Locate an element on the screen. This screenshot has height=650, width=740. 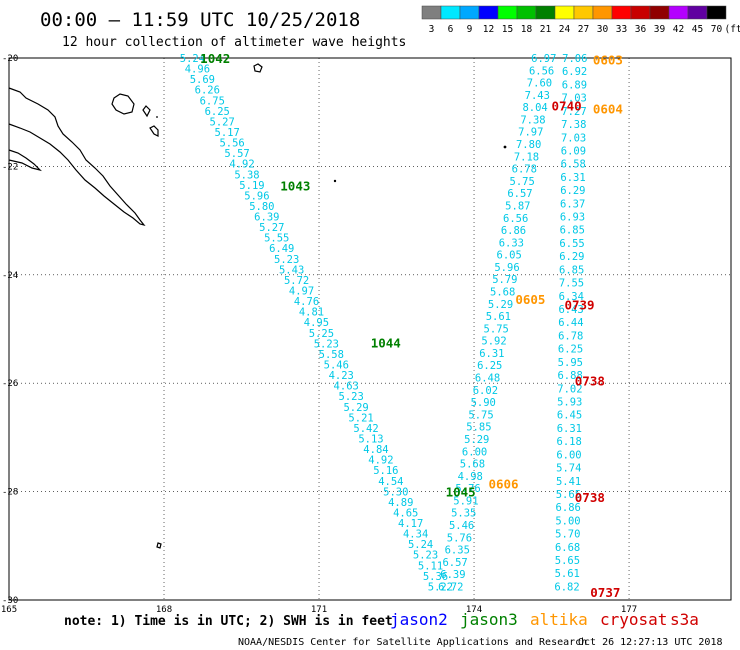
swh-value: 5.38 is located at coordinates (246, 175).